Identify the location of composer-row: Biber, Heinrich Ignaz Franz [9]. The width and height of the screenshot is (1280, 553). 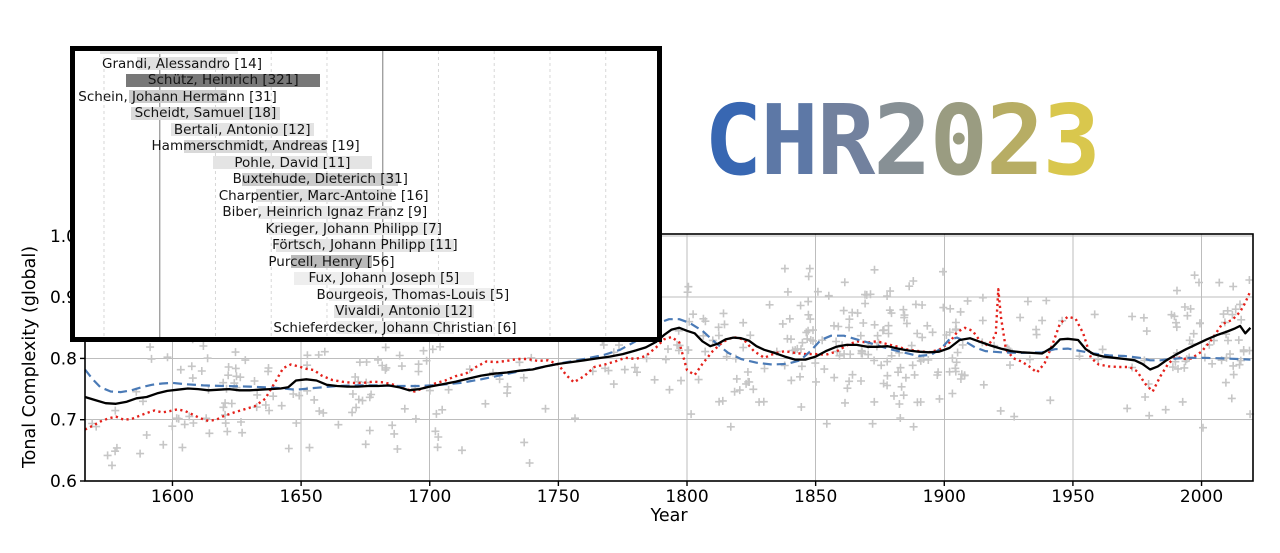
(366, 212).